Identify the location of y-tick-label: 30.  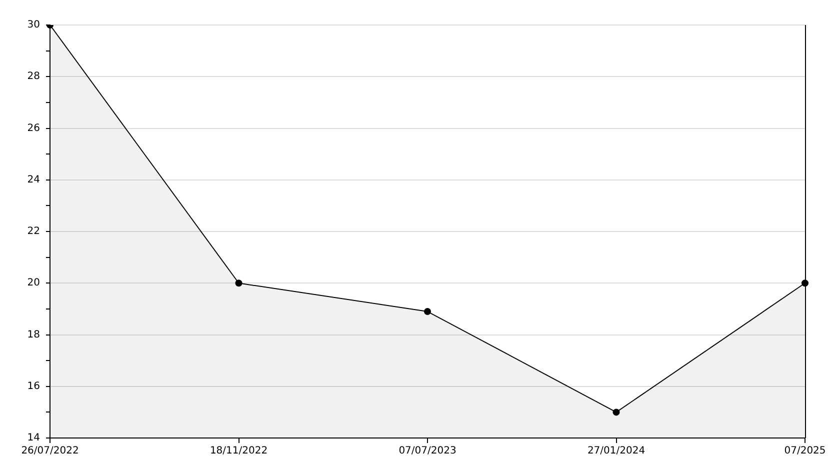
(33, 25).